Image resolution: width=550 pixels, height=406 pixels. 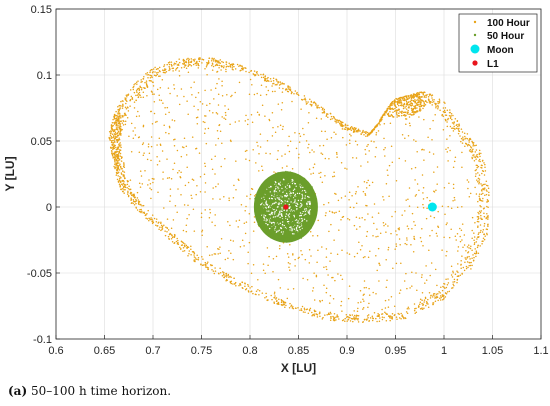 I want to click on legend-label-l1: L1, so click(x=493, y=64).